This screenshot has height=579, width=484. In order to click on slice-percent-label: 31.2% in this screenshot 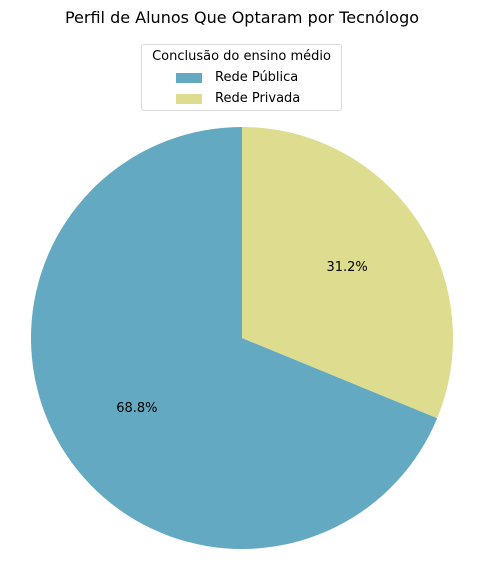, I will do `click(346, 267)`.